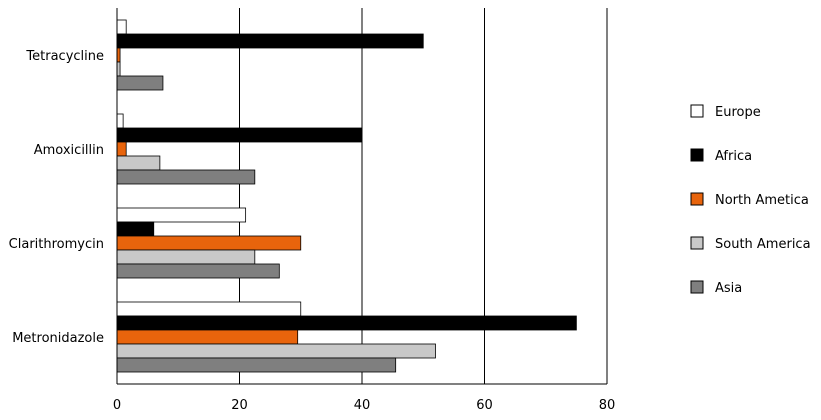  I want to click on bar-metronidazole-south-america, so click(276, 351).